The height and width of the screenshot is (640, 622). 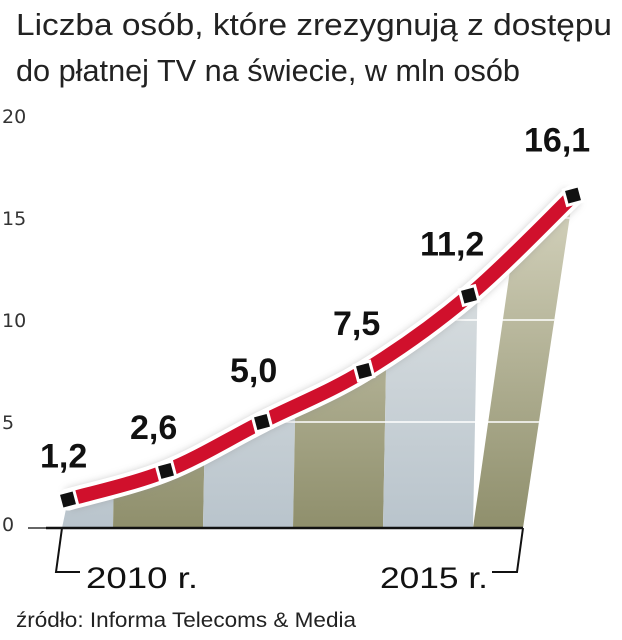 What do you see at coordinates (573, 195) in the screenshot?
I see `data-point-2015` at bounding box center [573, 195].